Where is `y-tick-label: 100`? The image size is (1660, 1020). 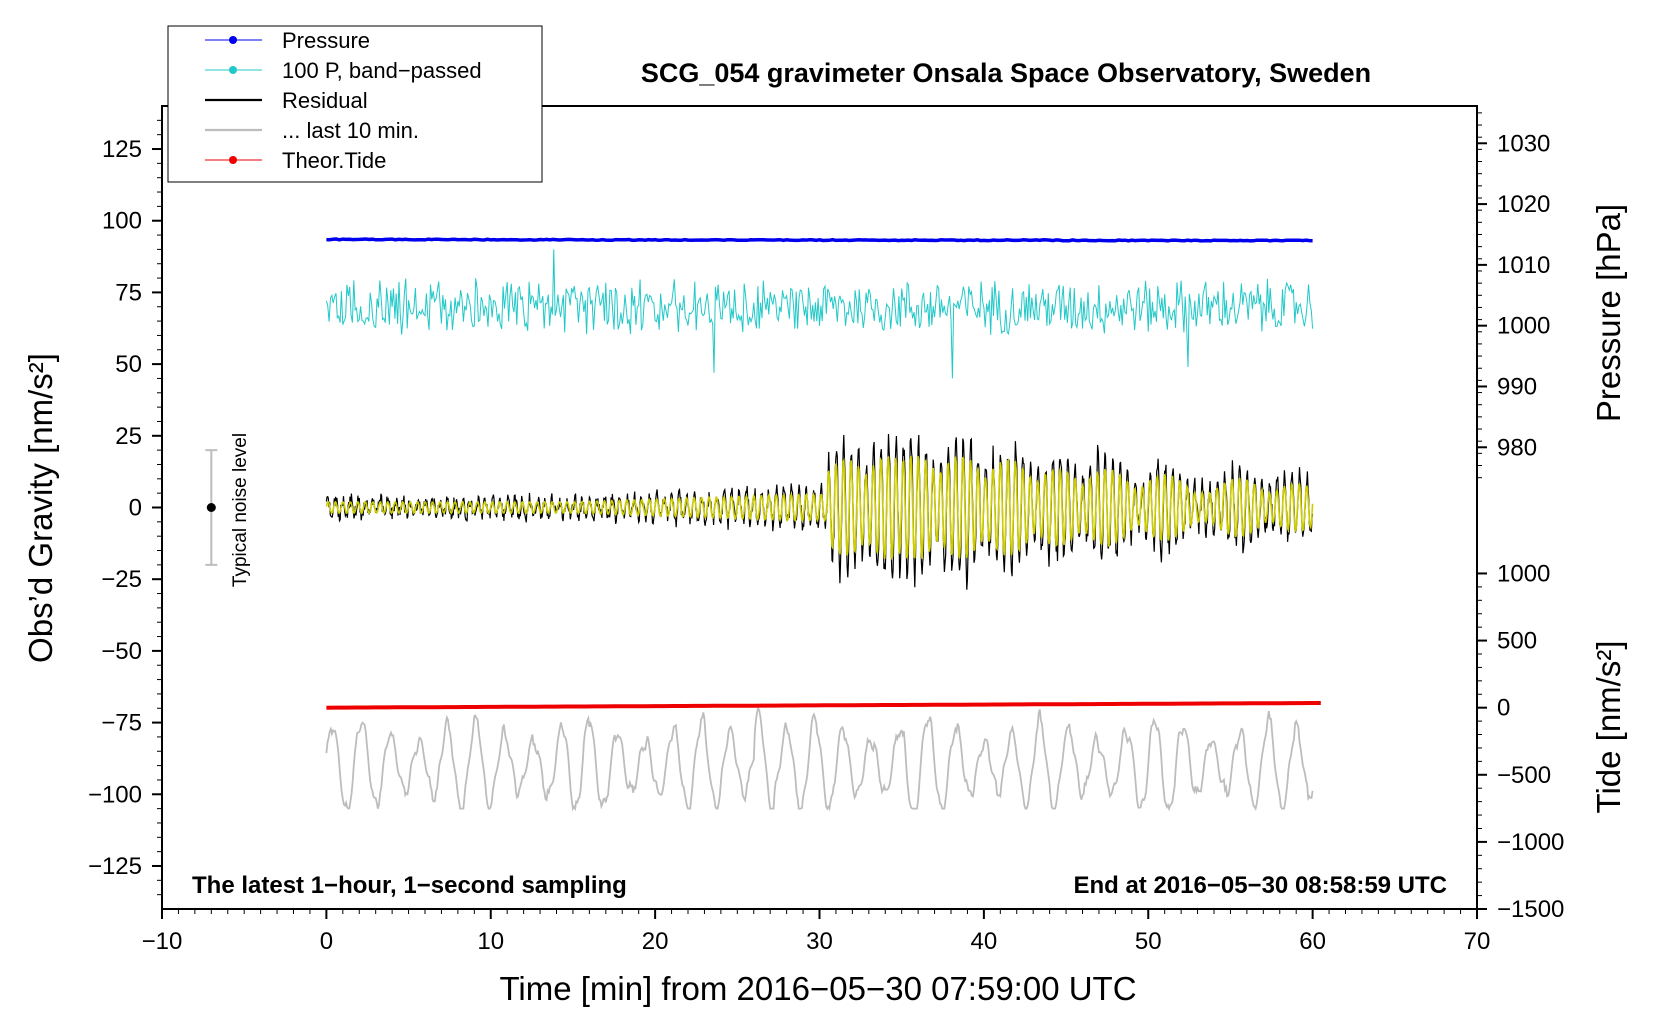 y-tick-label: 100 is located at coordinates (122, 221).